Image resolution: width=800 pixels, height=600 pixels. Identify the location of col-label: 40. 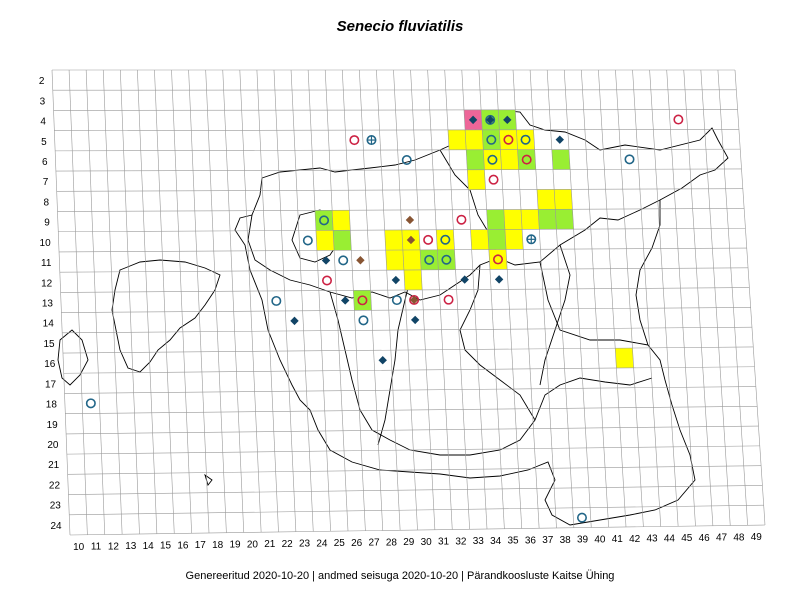
(600, 539).